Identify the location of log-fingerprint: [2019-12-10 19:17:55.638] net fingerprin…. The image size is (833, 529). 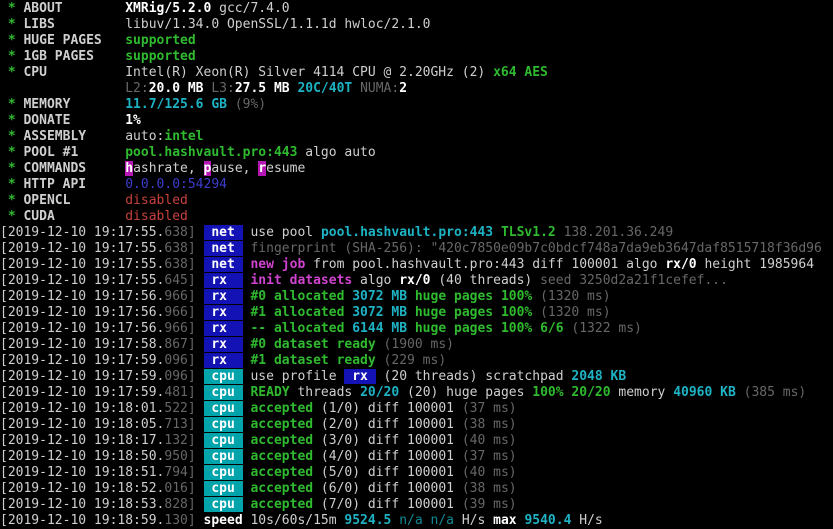
(416, 249).